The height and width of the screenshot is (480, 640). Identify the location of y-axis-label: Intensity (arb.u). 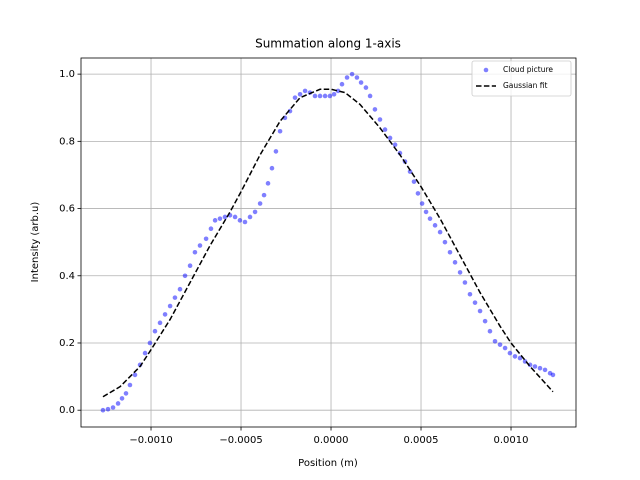
(35, 242).